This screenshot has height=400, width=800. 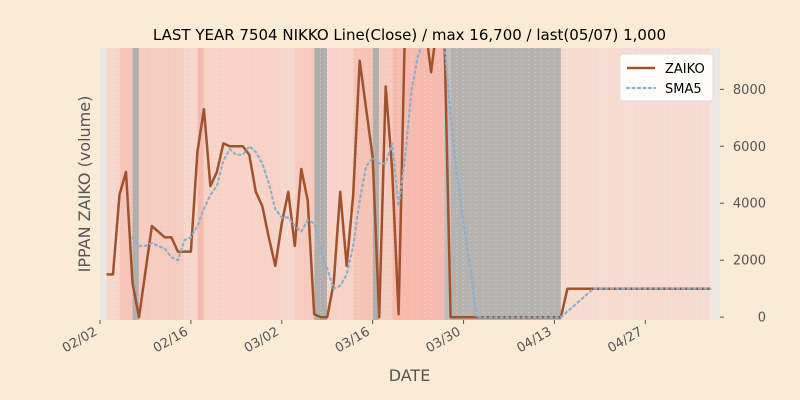 I want to click on legend: ZAIKO SMA5, so click(x=666, y=77).